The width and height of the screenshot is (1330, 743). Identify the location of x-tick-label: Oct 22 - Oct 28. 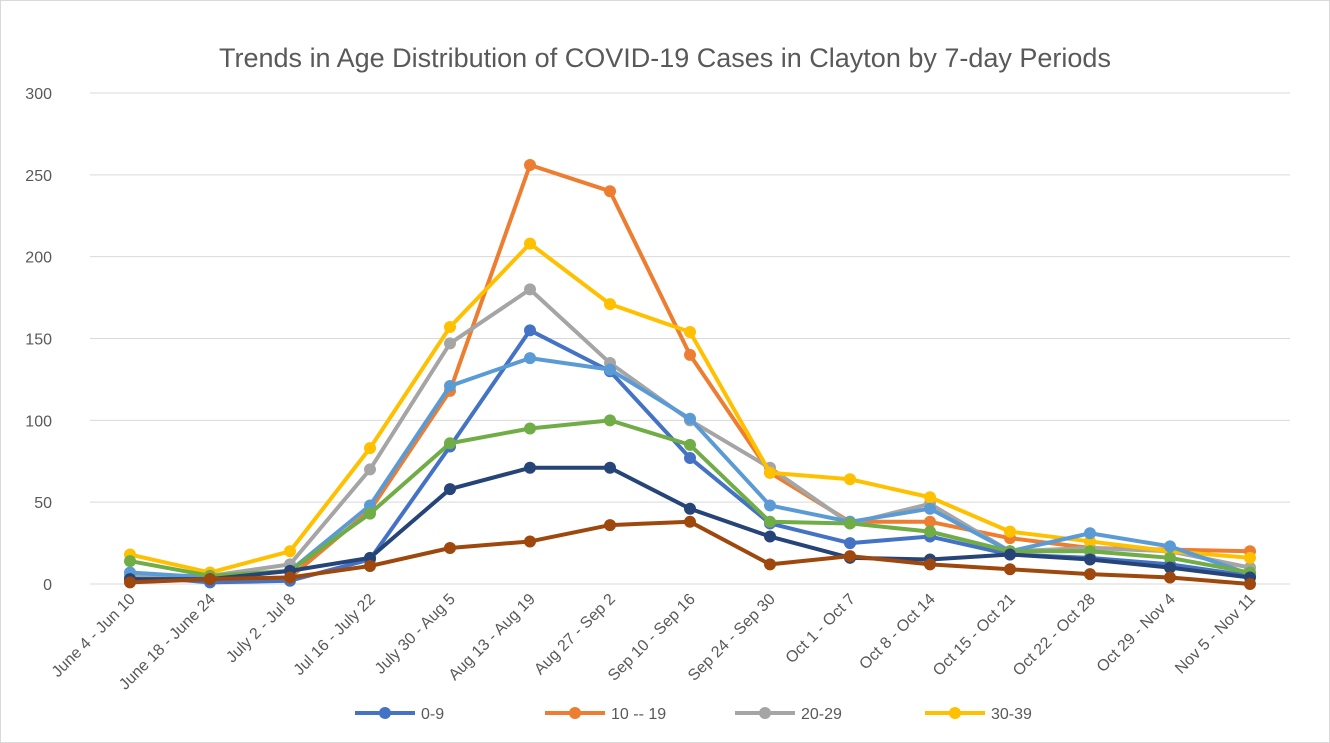
(1054, 635).